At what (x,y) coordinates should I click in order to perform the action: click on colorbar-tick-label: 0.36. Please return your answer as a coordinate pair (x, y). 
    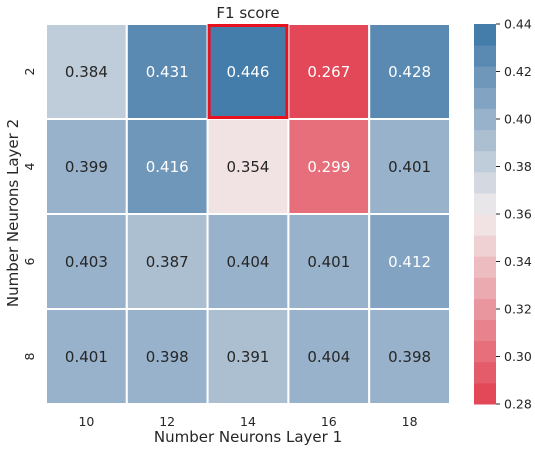
    Looking at the image, I should click on (518, 214).